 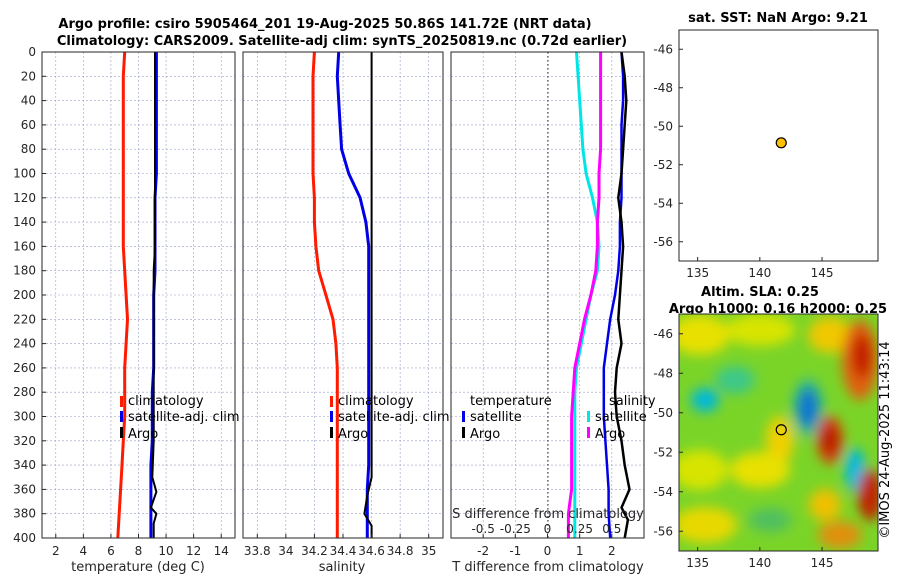 I want to click on legend-salinity: climatology satellite-adj. clim Argo, so click(x=390, y=418).